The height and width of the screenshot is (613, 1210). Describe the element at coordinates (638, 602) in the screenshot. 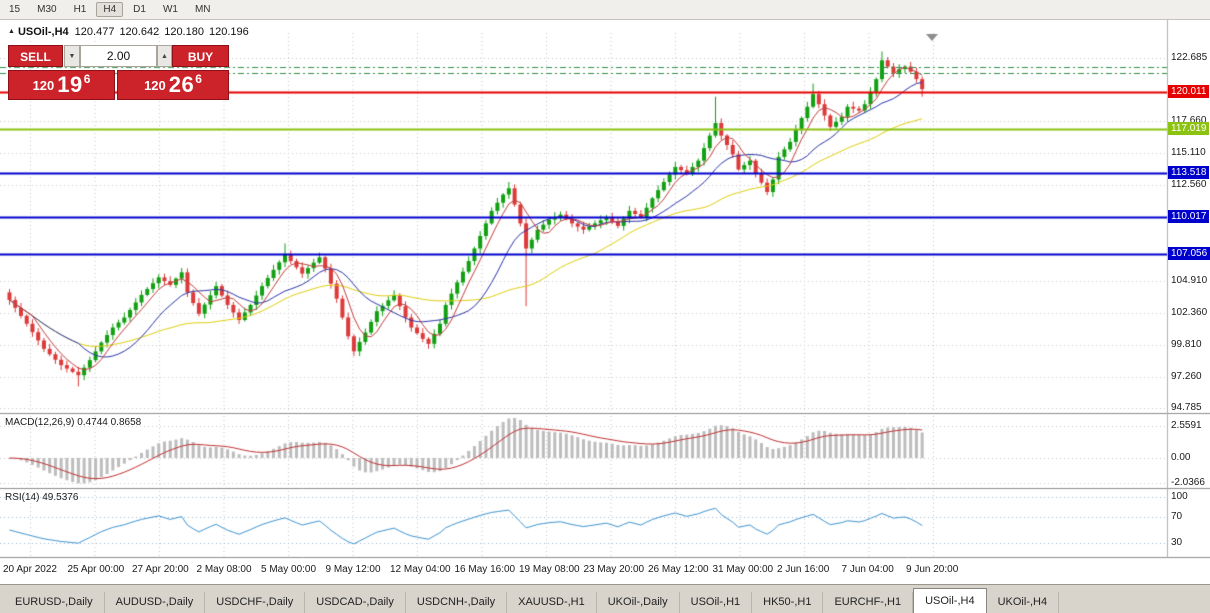

I see `symbol-tab-ukoil-daily: UKOil-,Daily` at that location.